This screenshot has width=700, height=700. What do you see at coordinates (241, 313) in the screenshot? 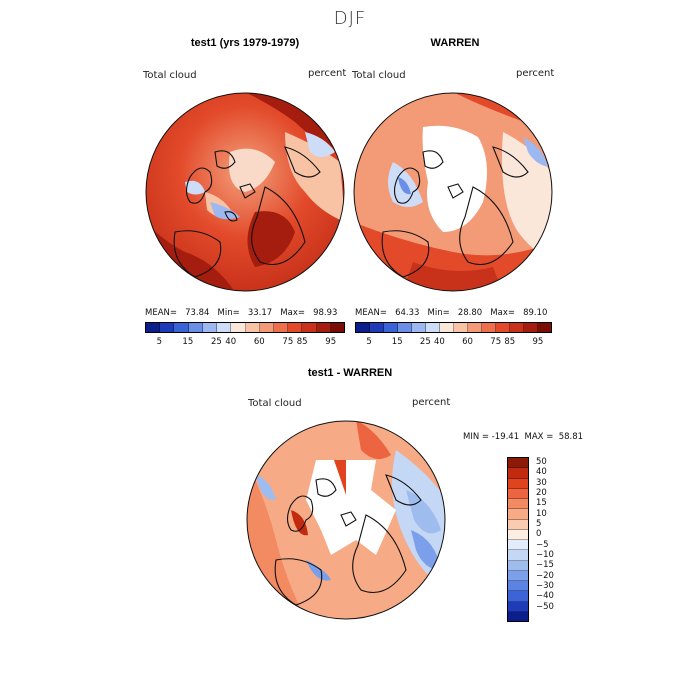
I see `panel1-stats: MEAN= 73.84 Min= 33.17 Max= 98.93` at bounding box center [241, 313].